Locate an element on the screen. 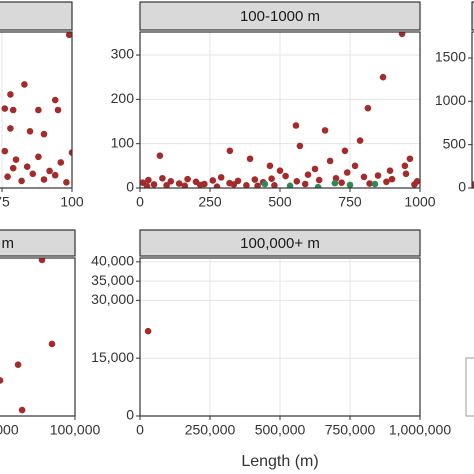  x-tick-label: 1000 is located at coordinates (419, 202).